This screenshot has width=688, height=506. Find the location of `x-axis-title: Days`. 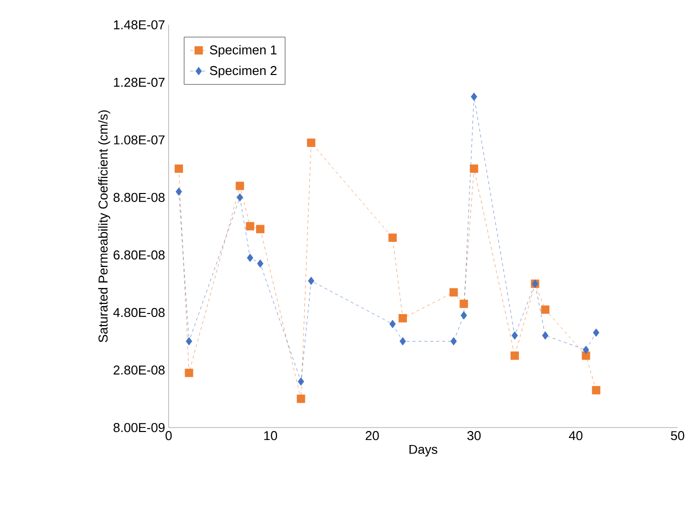

x-axis-title: Days is located at coordinates (424, 450).